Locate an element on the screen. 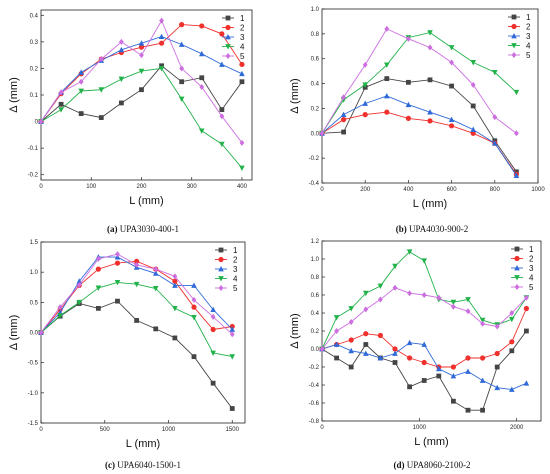  y-tick-label: 0.2 is located at coordinates (315, 332).